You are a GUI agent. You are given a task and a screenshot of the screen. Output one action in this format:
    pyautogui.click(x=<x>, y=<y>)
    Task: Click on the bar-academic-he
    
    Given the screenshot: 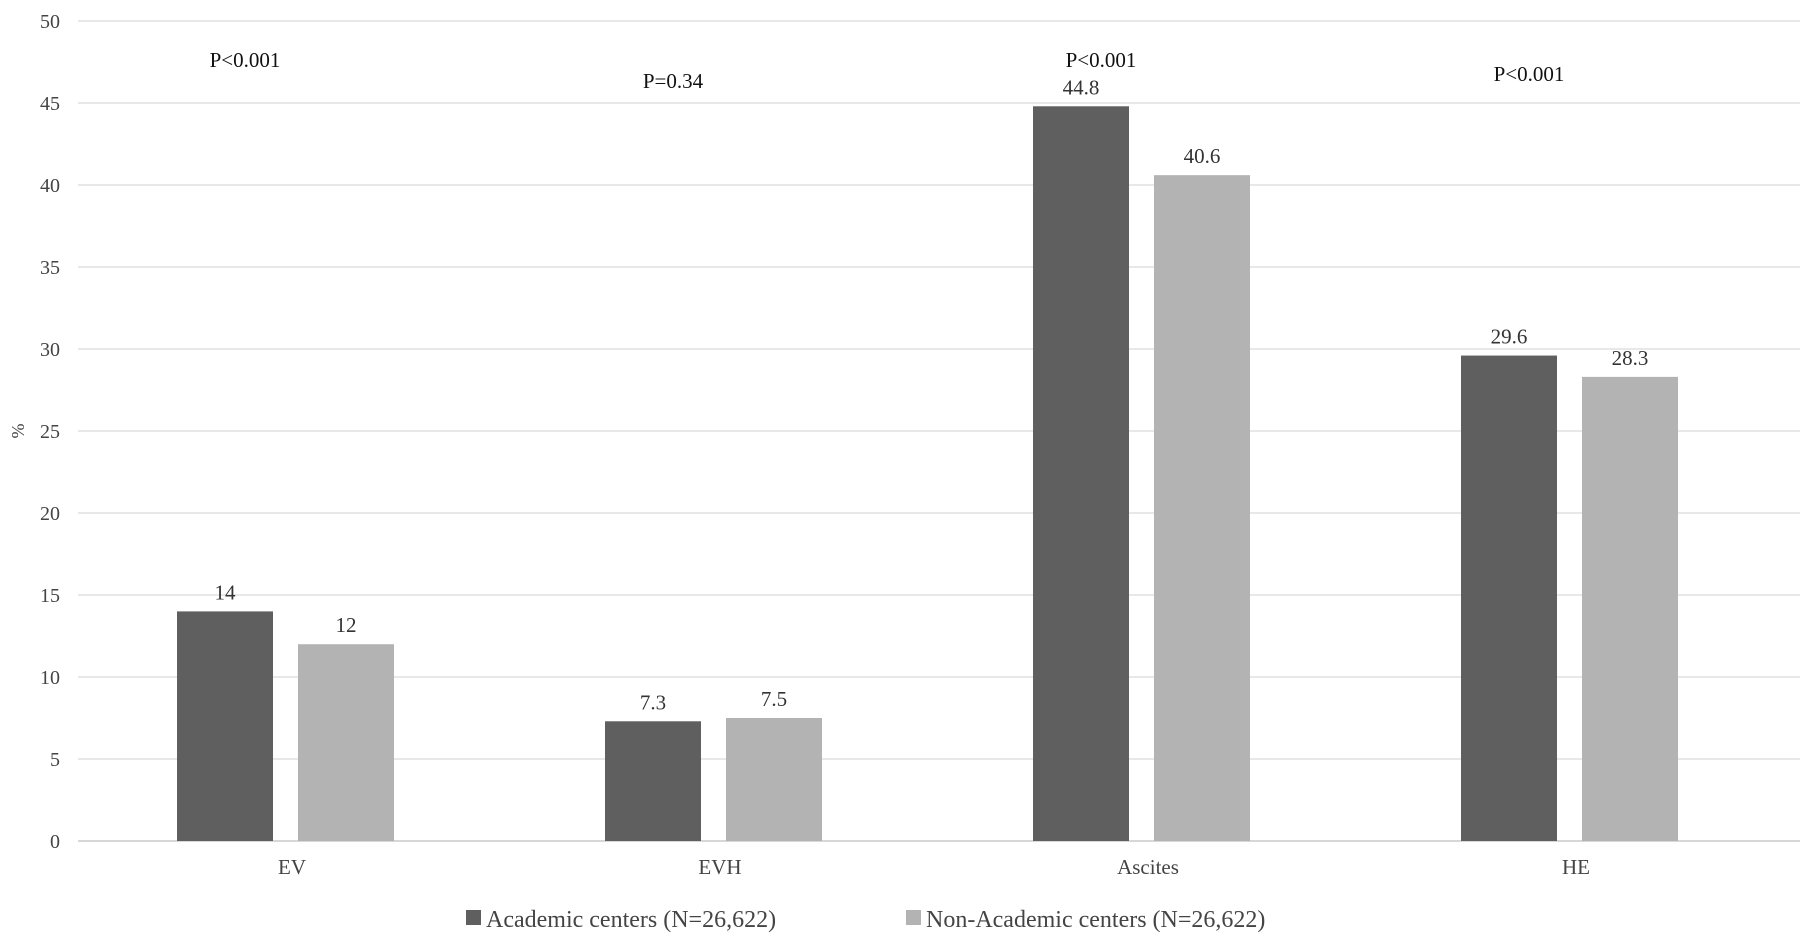 What is the action you would take?
    pyautogui.click(x=1509, y=598)
    